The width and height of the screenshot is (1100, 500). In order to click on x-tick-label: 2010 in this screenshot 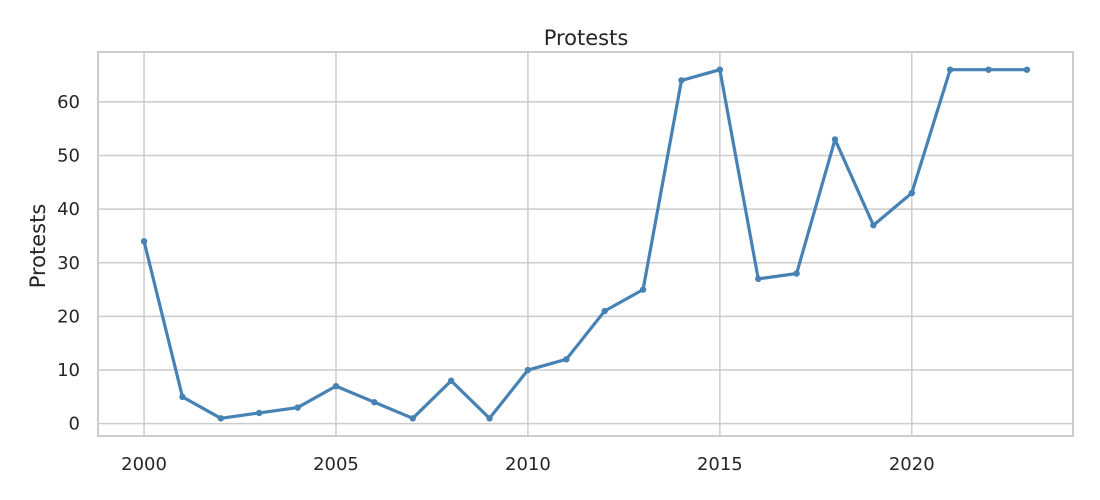, I will do `click(528, 464)`.